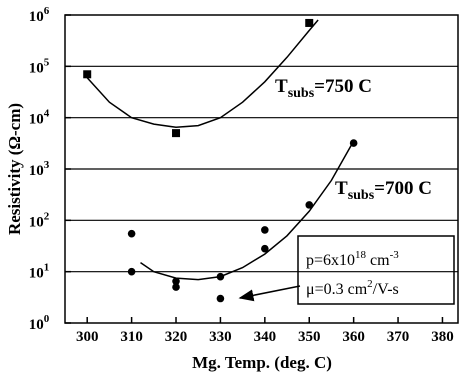  What do you see at coordinates (47, 268) in the screenshot?
I see `y-tick-exponent: 1` at bounding box center [47, 268].